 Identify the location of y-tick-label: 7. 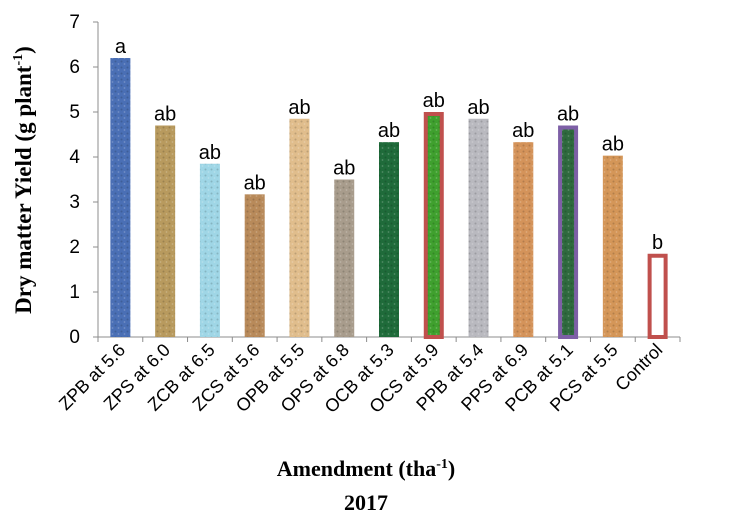
(74, 22).